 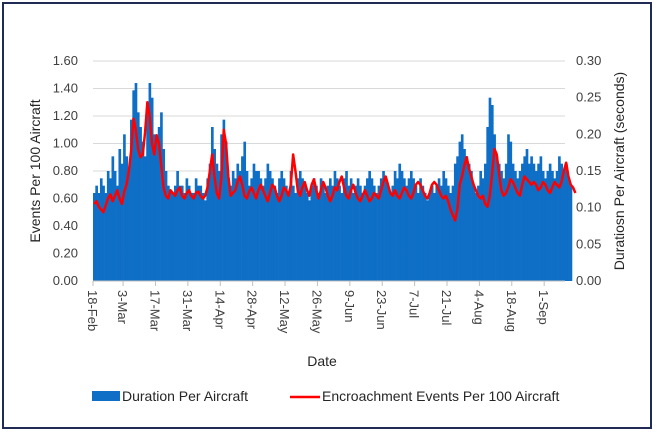 I want to click on x-tick-label: 23-Jun, so click(x=381, y=310).